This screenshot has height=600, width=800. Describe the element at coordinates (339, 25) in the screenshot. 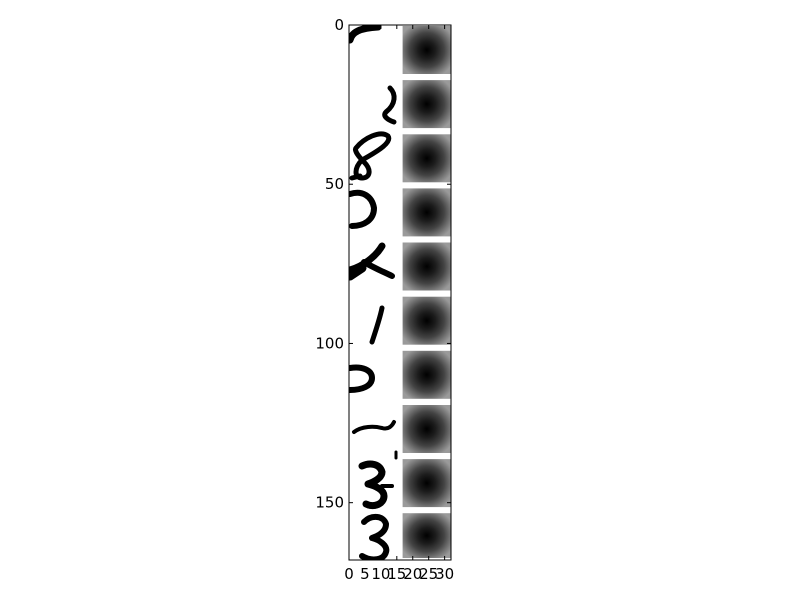

I see `y-tick-label: 0` at that location.